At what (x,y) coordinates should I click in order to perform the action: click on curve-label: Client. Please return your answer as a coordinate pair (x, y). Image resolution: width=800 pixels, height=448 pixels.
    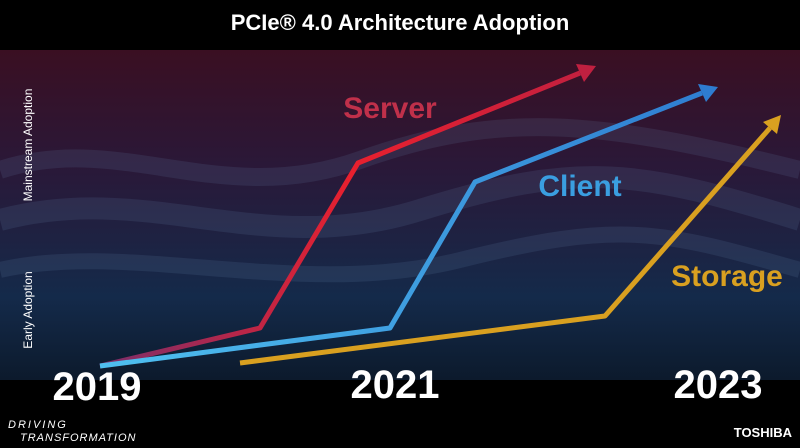
    Looking at the image, I should click on (579, 186).